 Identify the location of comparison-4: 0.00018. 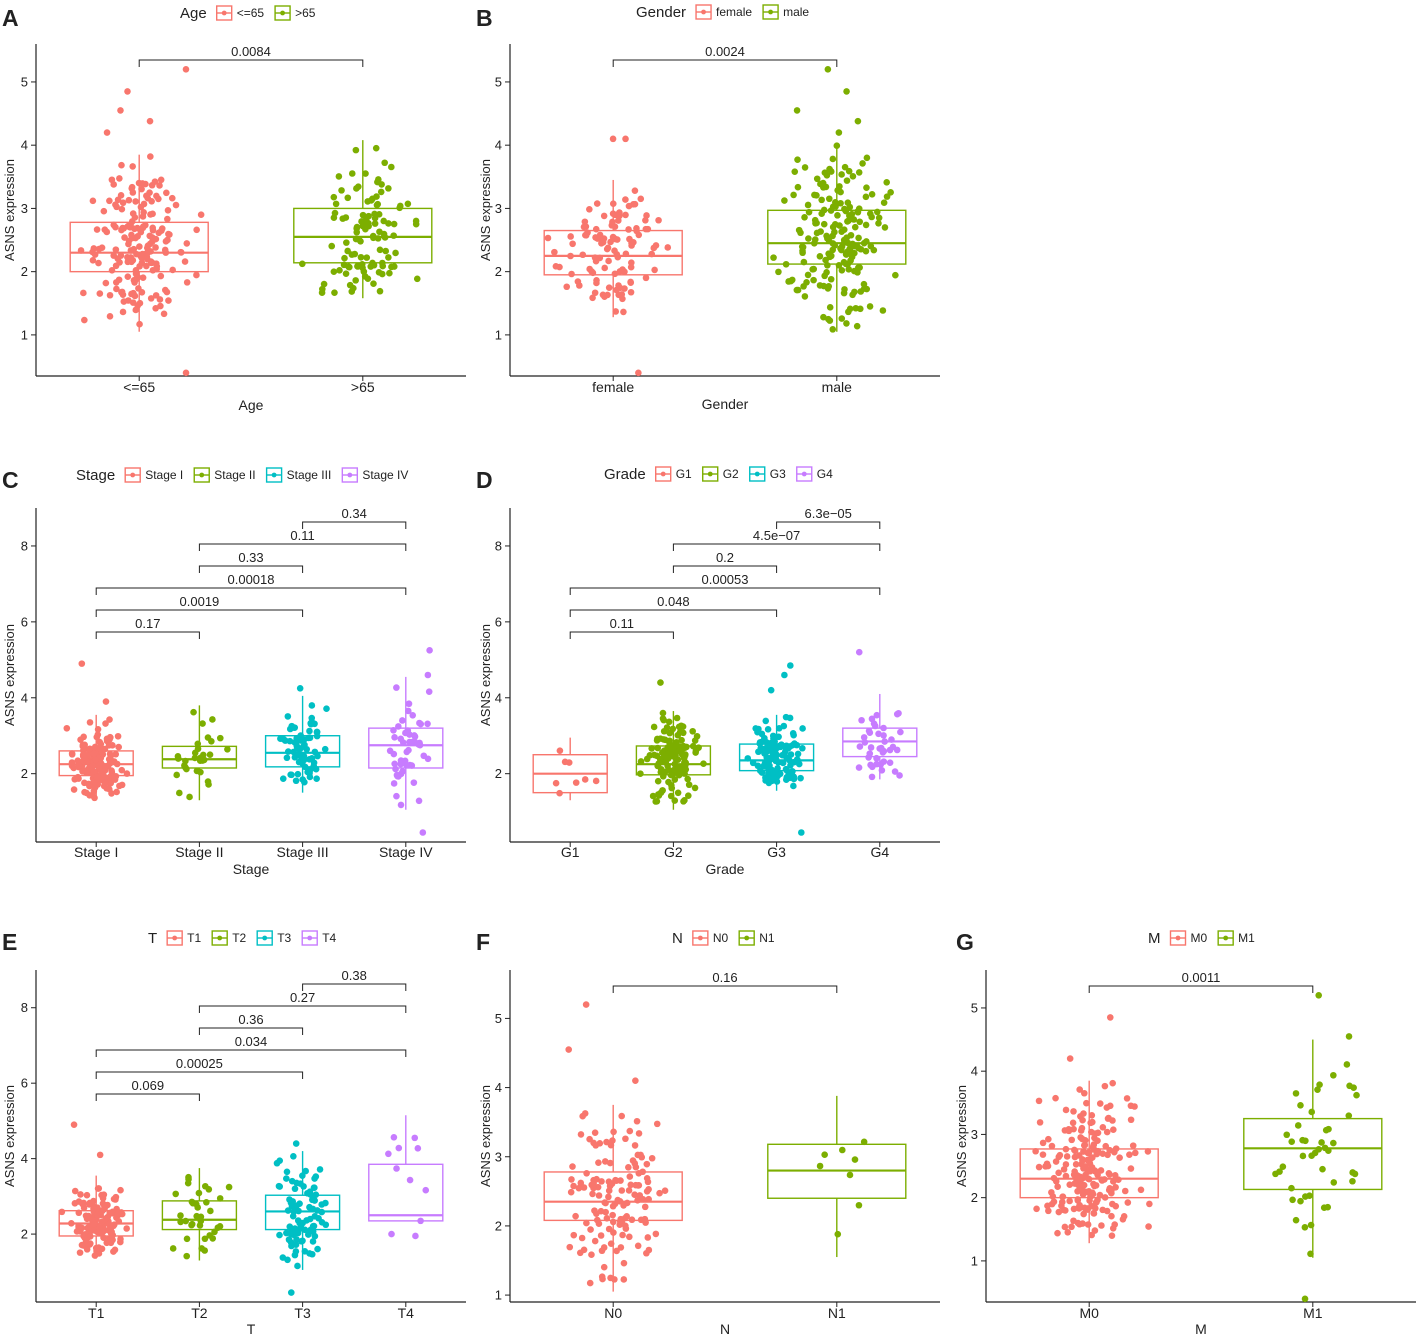
(251, 583).